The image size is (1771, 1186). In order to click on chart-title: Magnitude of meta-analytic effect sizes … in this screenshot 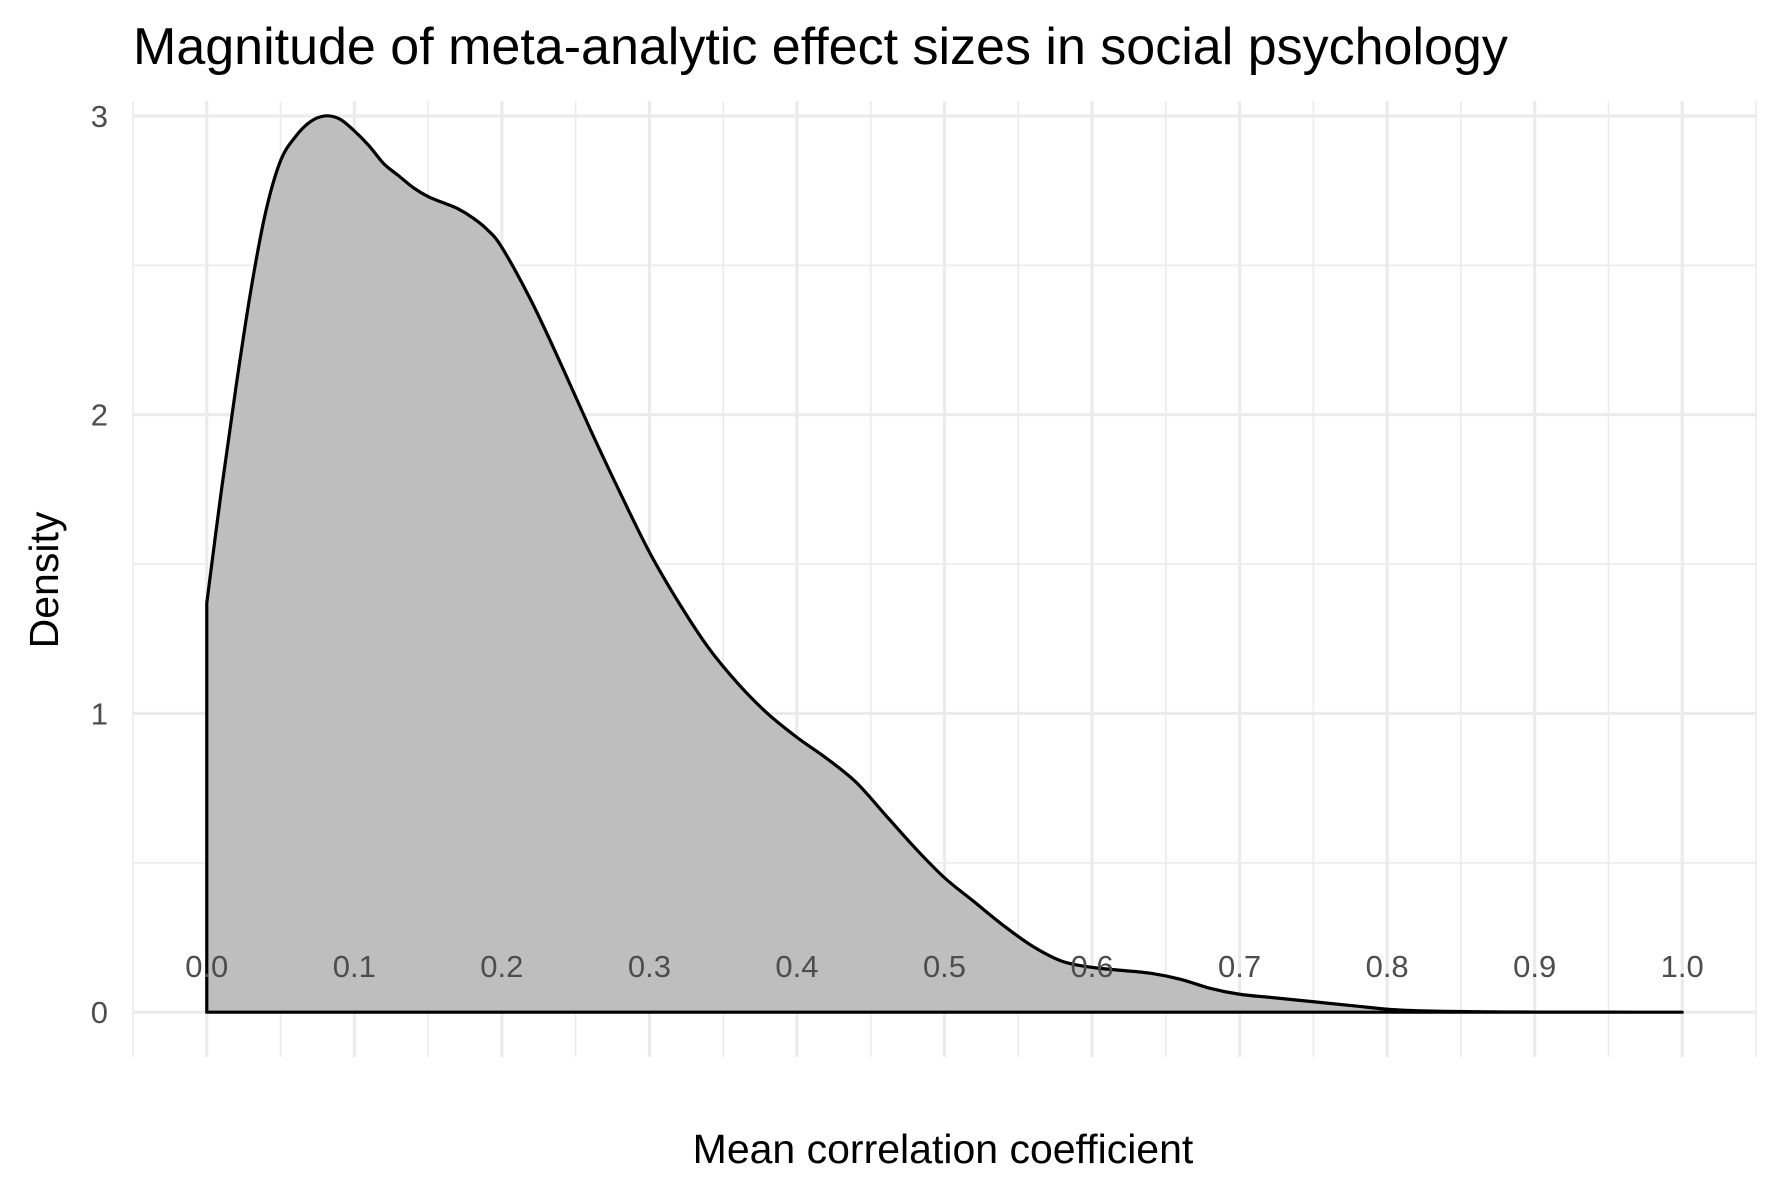, I will do `click(820, 47)`.